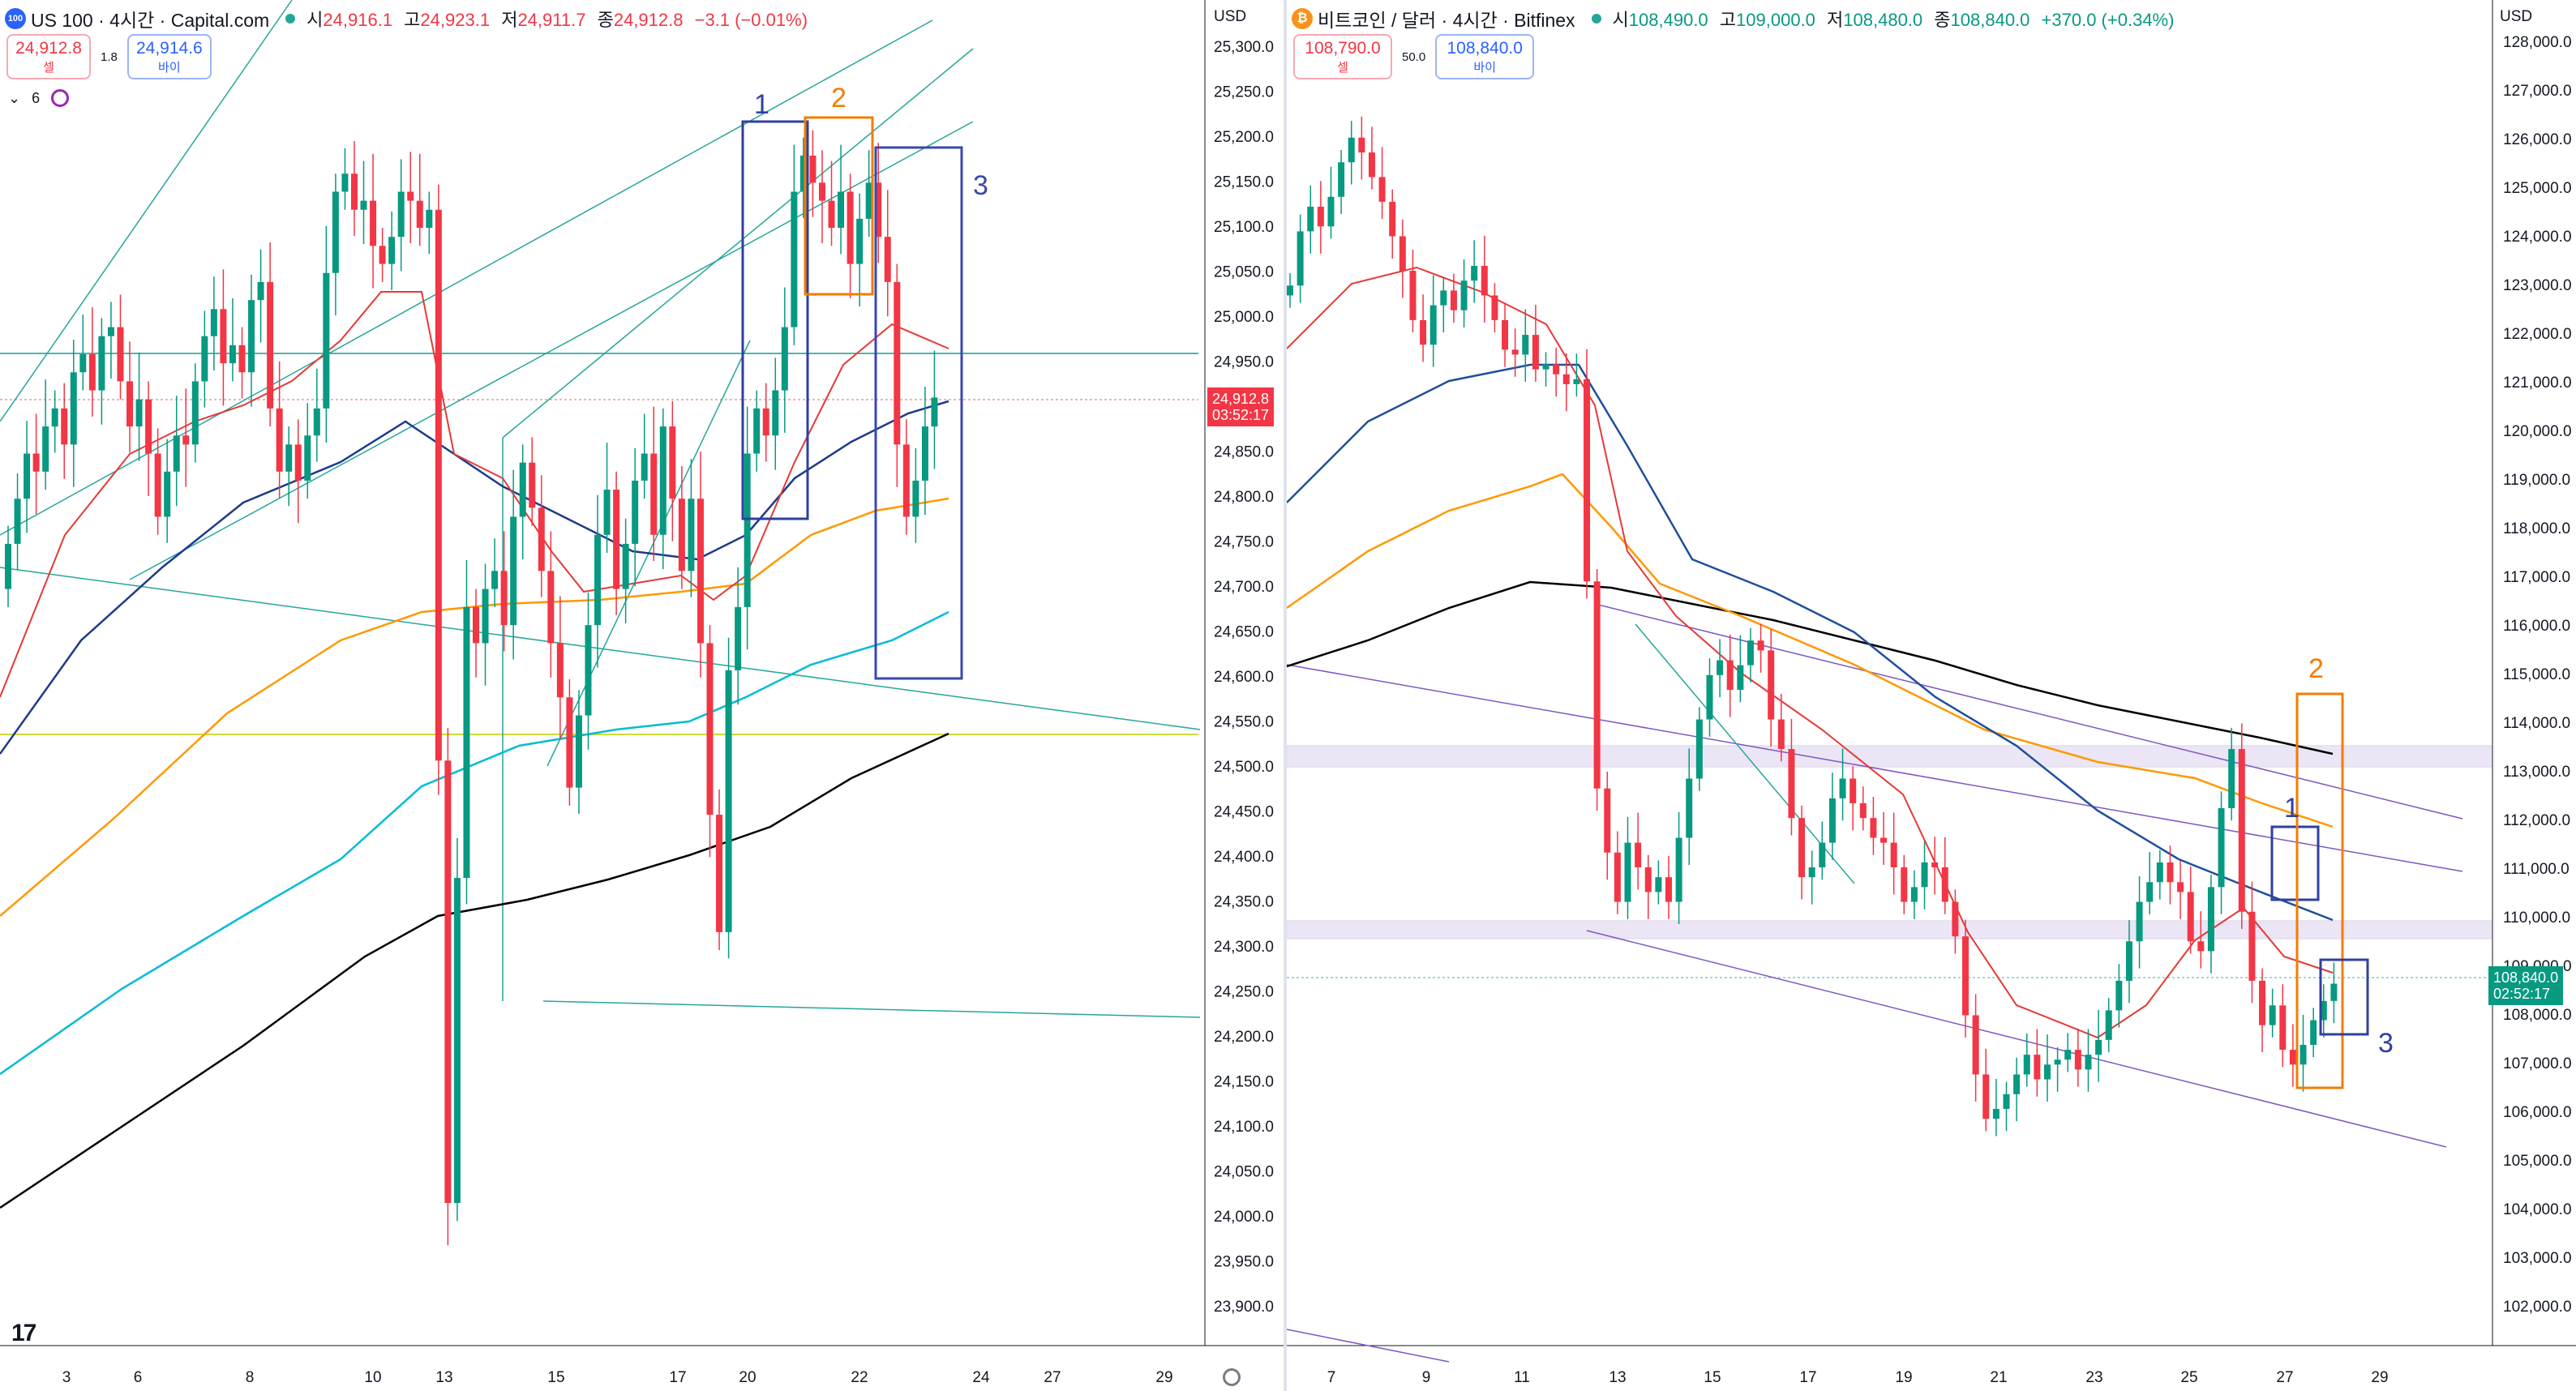 The image size is (2576, 1391). Describe the element at coordinates (1244, 767) in the screenshot. I see `price-axis-tick: 24,500.0` at that location.